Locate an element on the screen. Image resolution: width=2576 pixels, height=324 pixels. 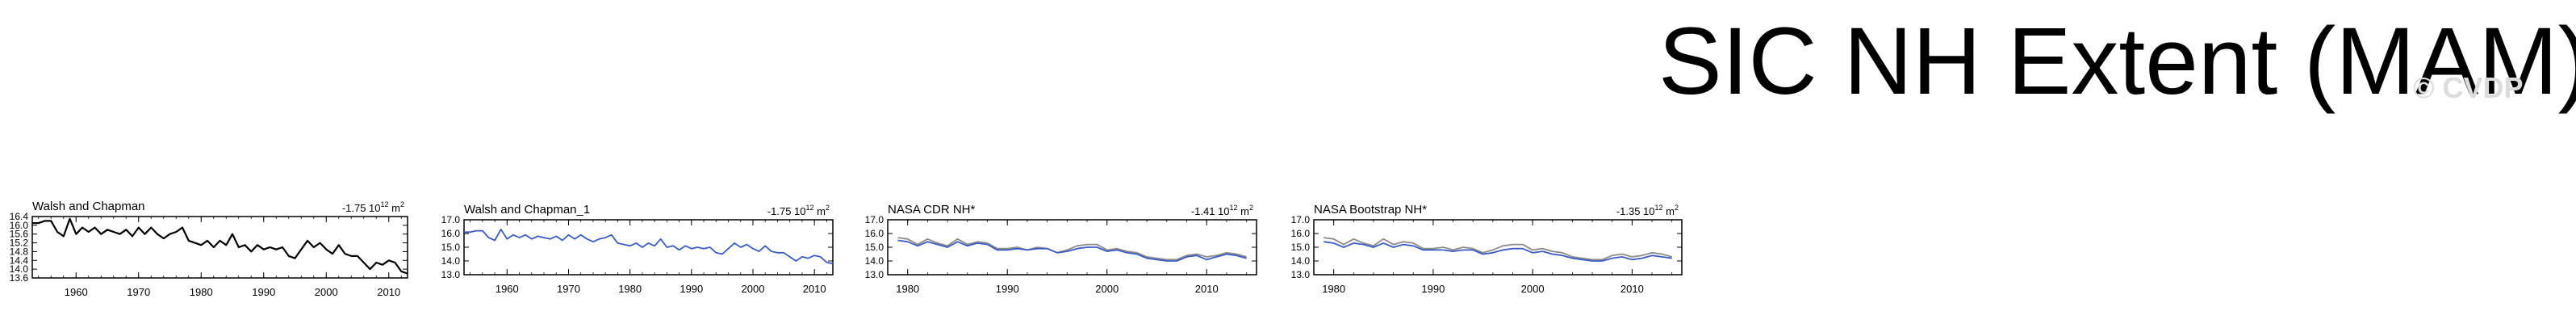
chart-4-trend-label: -1.35 1012 m2 is located at coordinates (1647, 210).